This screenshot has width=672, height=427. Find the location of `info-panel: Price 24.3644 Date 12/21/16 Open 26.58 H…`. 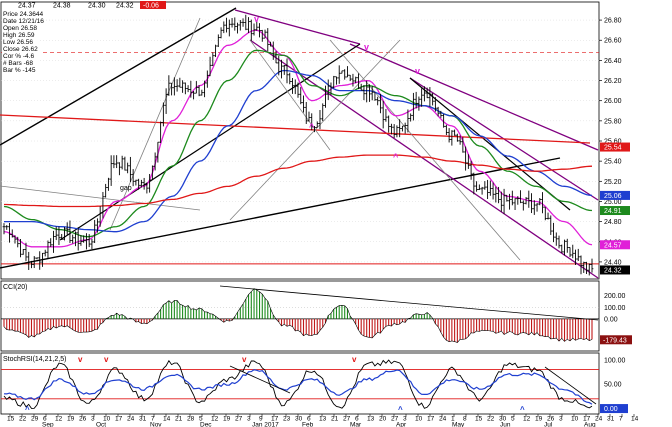

info-panel: Price 24.3644 Date 12/21/16 Open 26.58 H… is located at coordinates (23, 42).